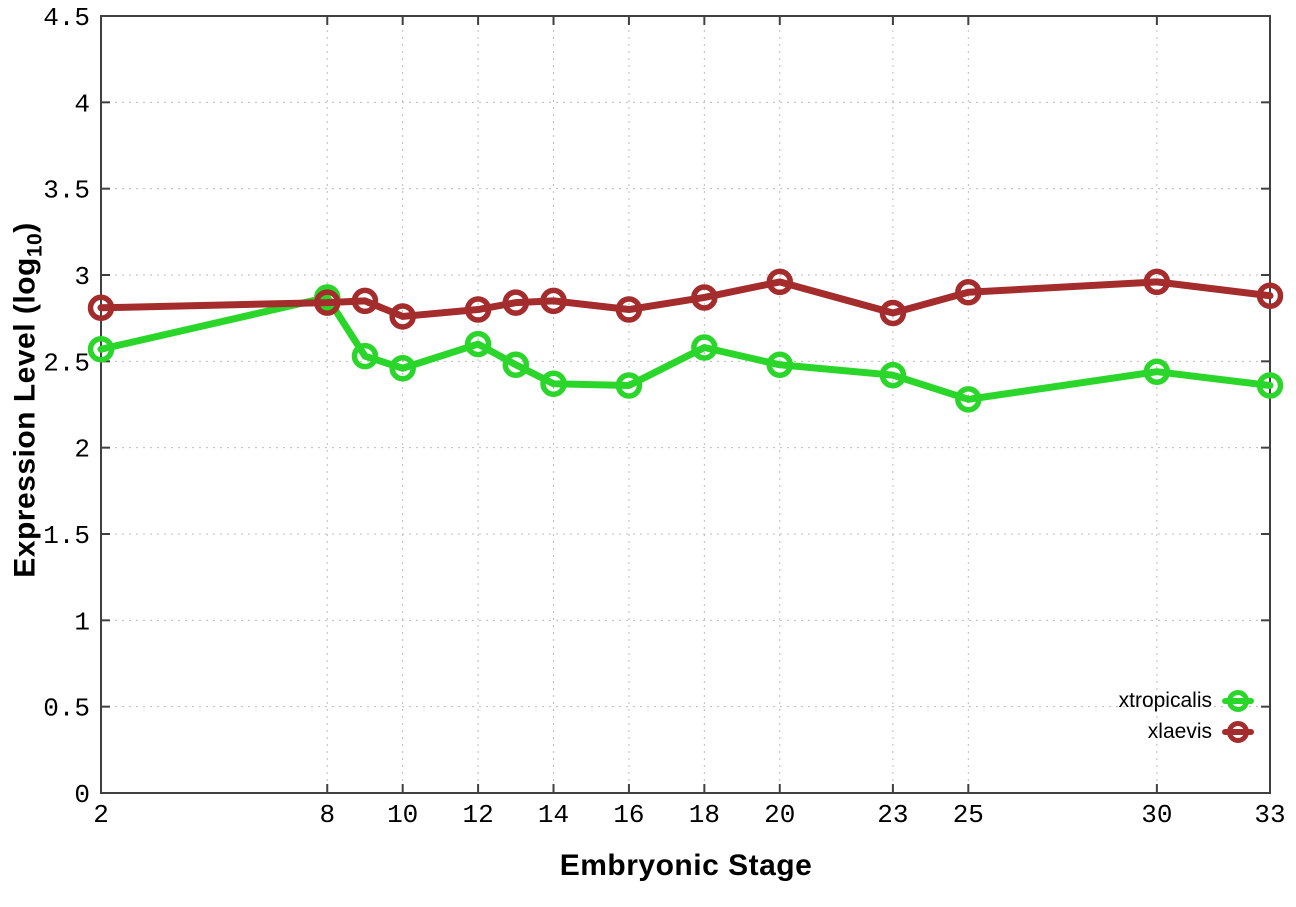 Image resolution: width=1296 pixels, height=907 pixels. What do you see at coordinates (82, 450) in the screenshot?
I see `y-tick-label: 2` at bounding box center [82, 450].